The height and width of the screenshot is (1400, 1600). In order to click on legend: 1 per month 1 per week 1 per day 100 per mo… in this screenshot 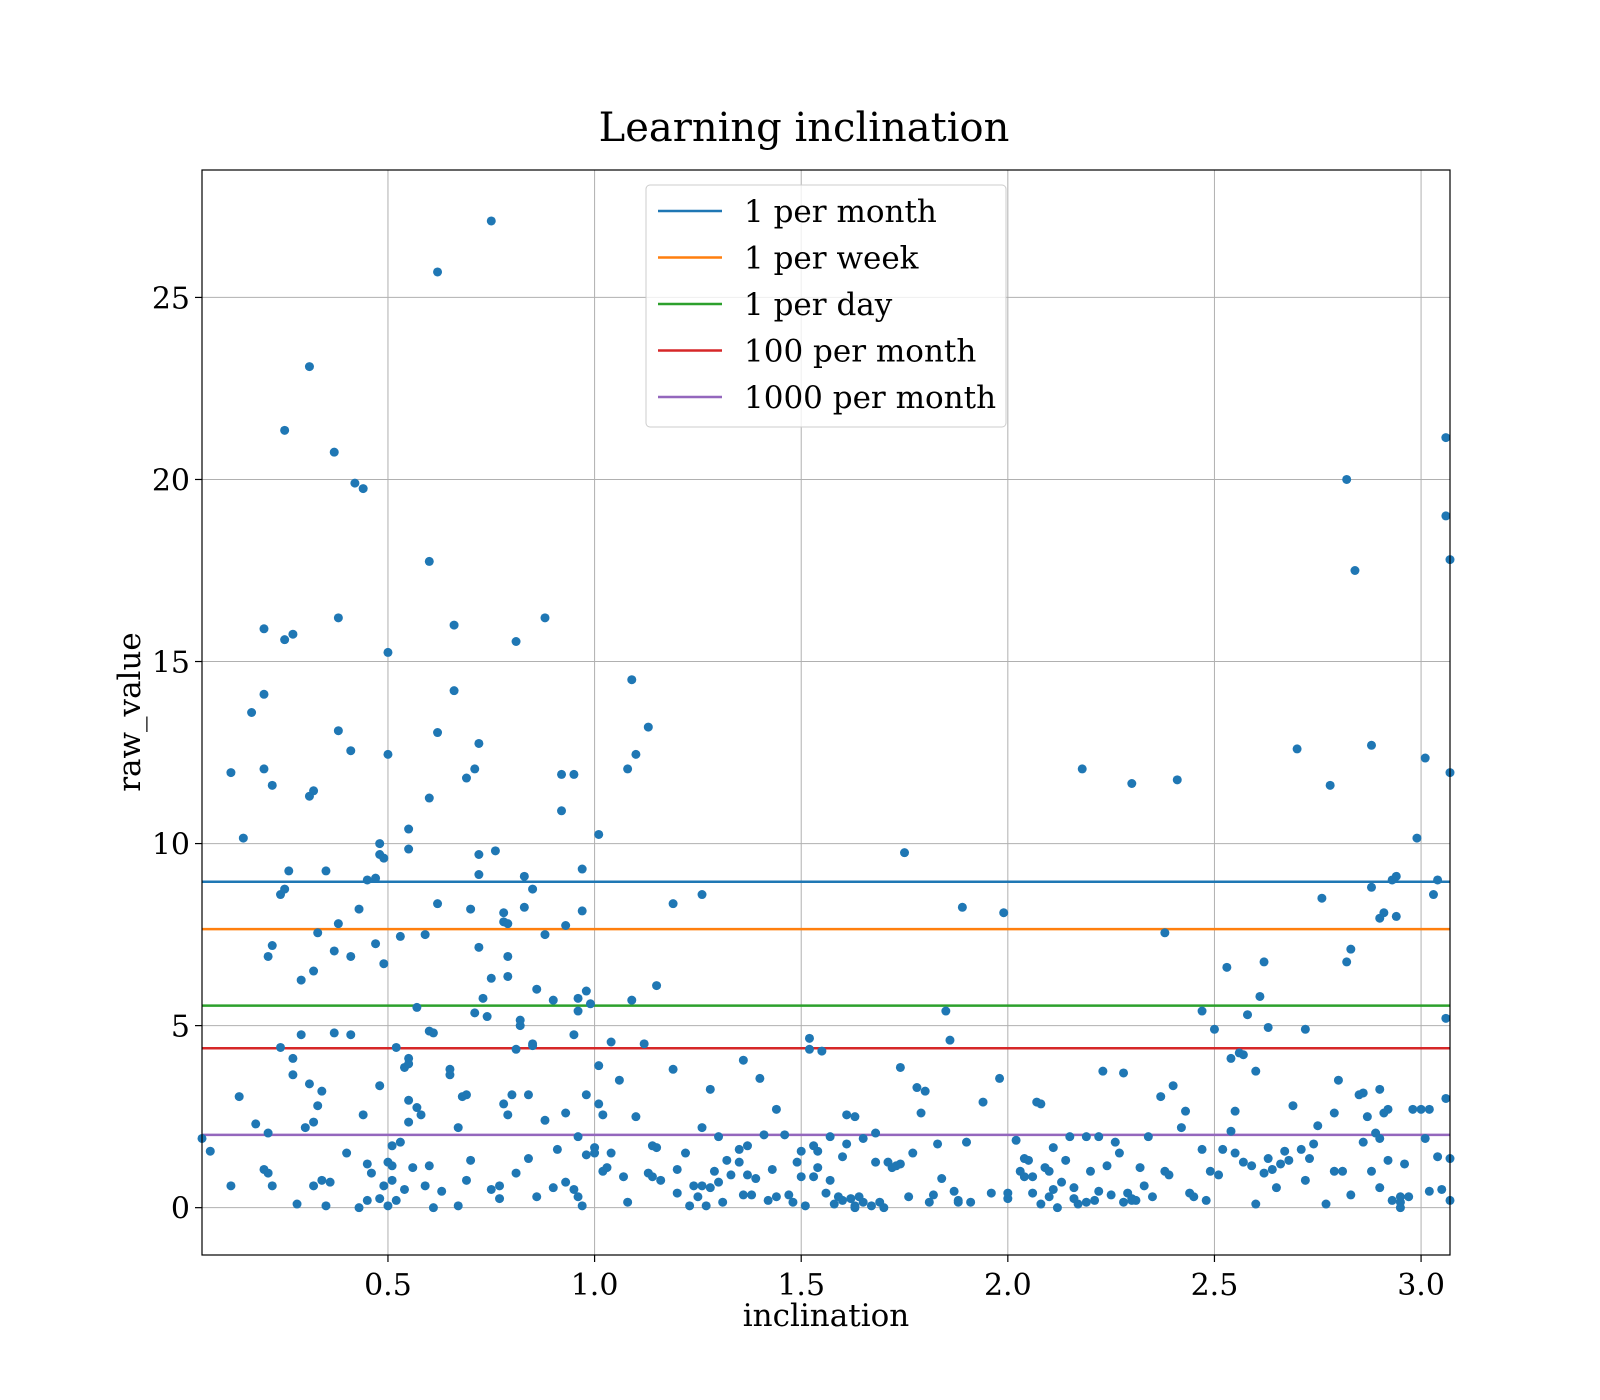, I will do `click(826, 306)`.